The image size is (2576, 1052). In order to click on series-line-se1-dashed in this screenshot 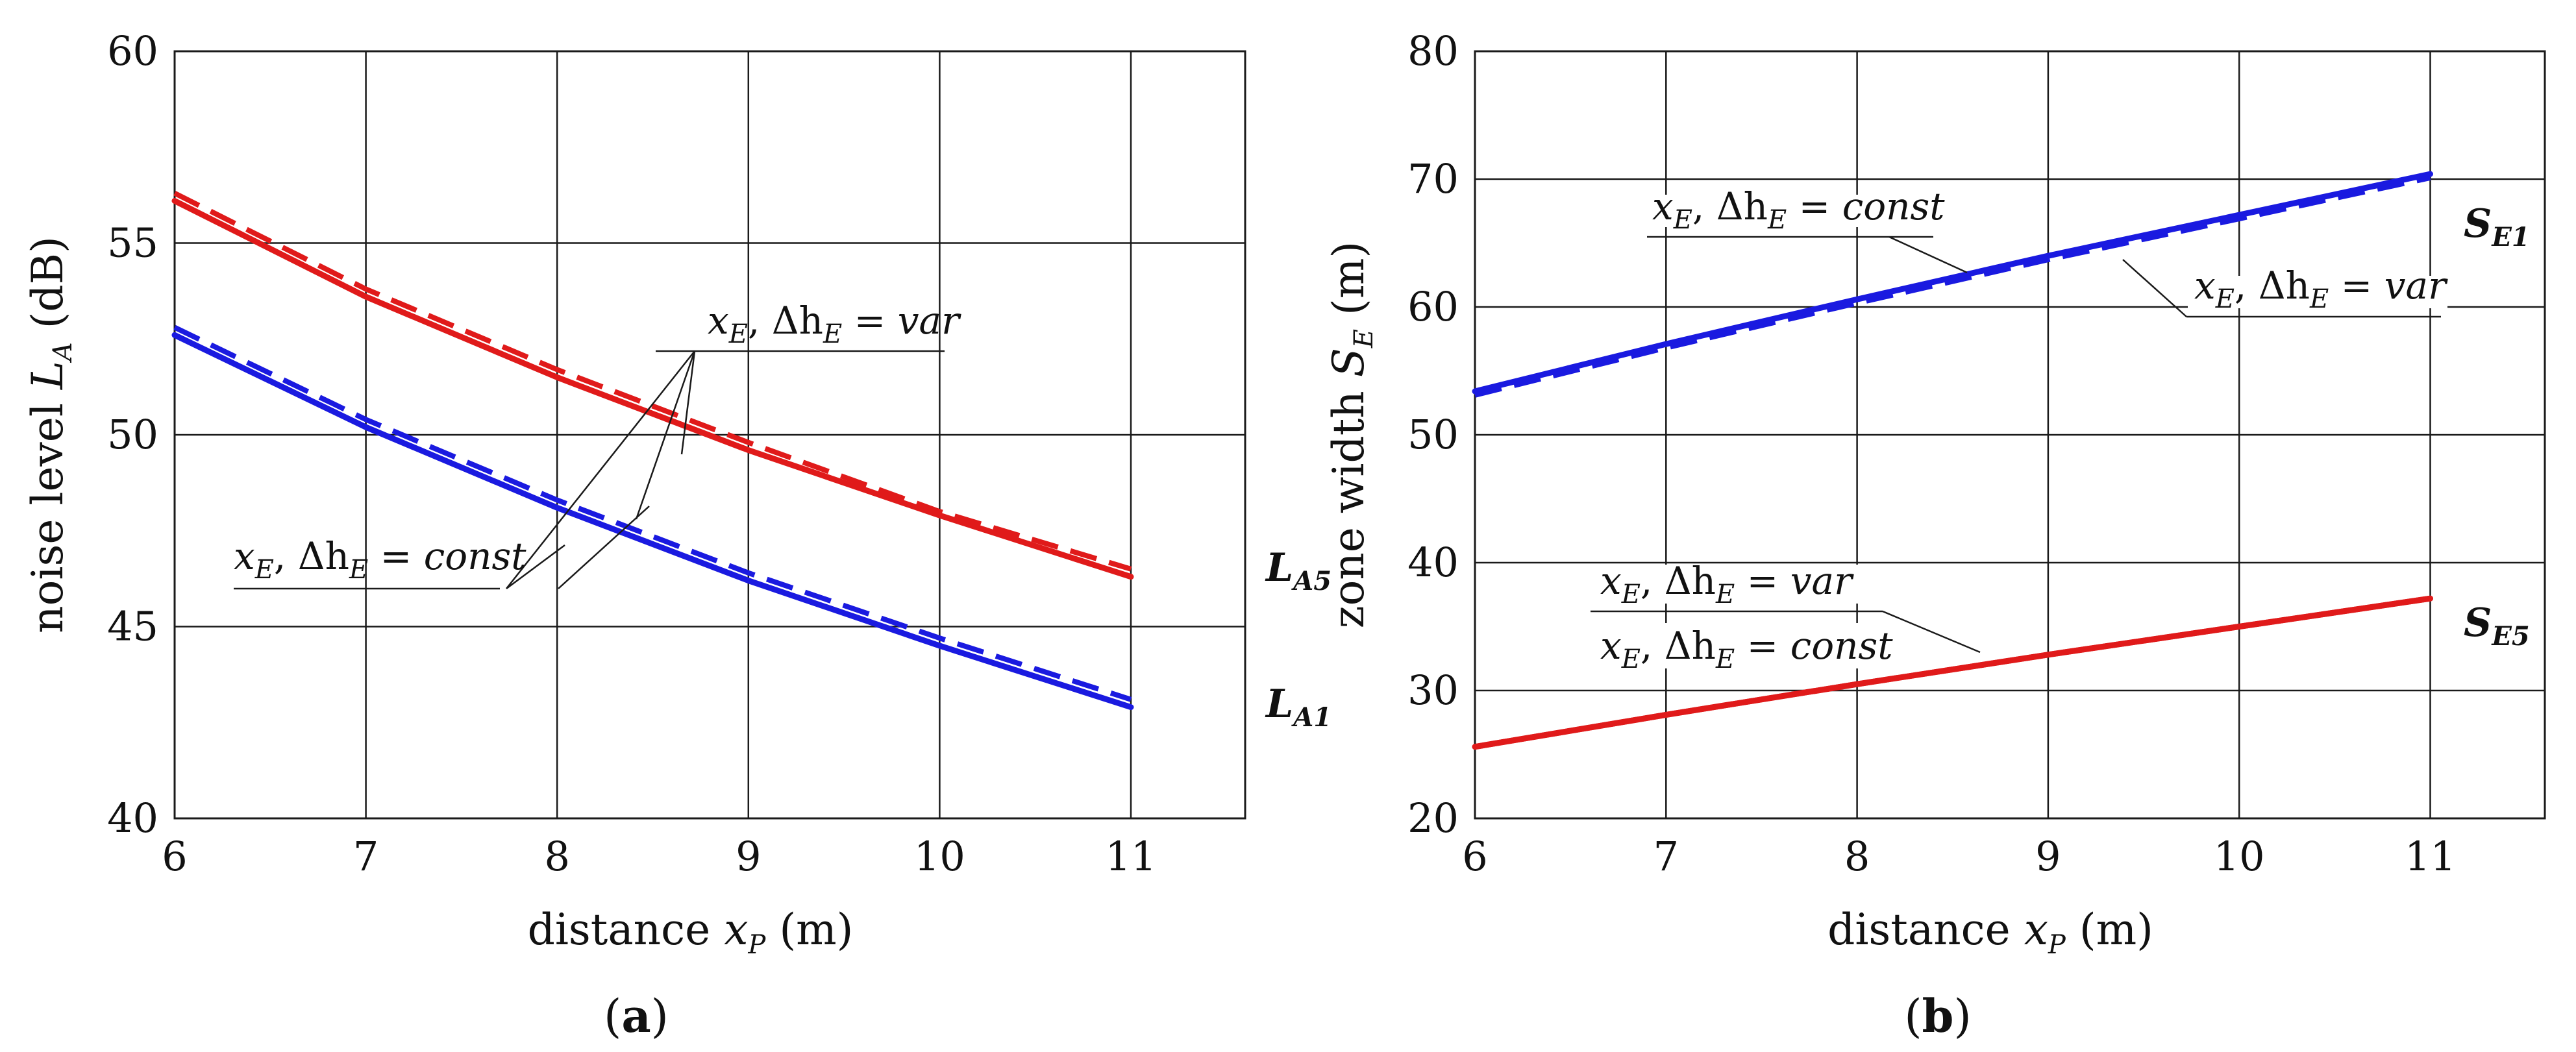, I will do `click(1952, 287)`.